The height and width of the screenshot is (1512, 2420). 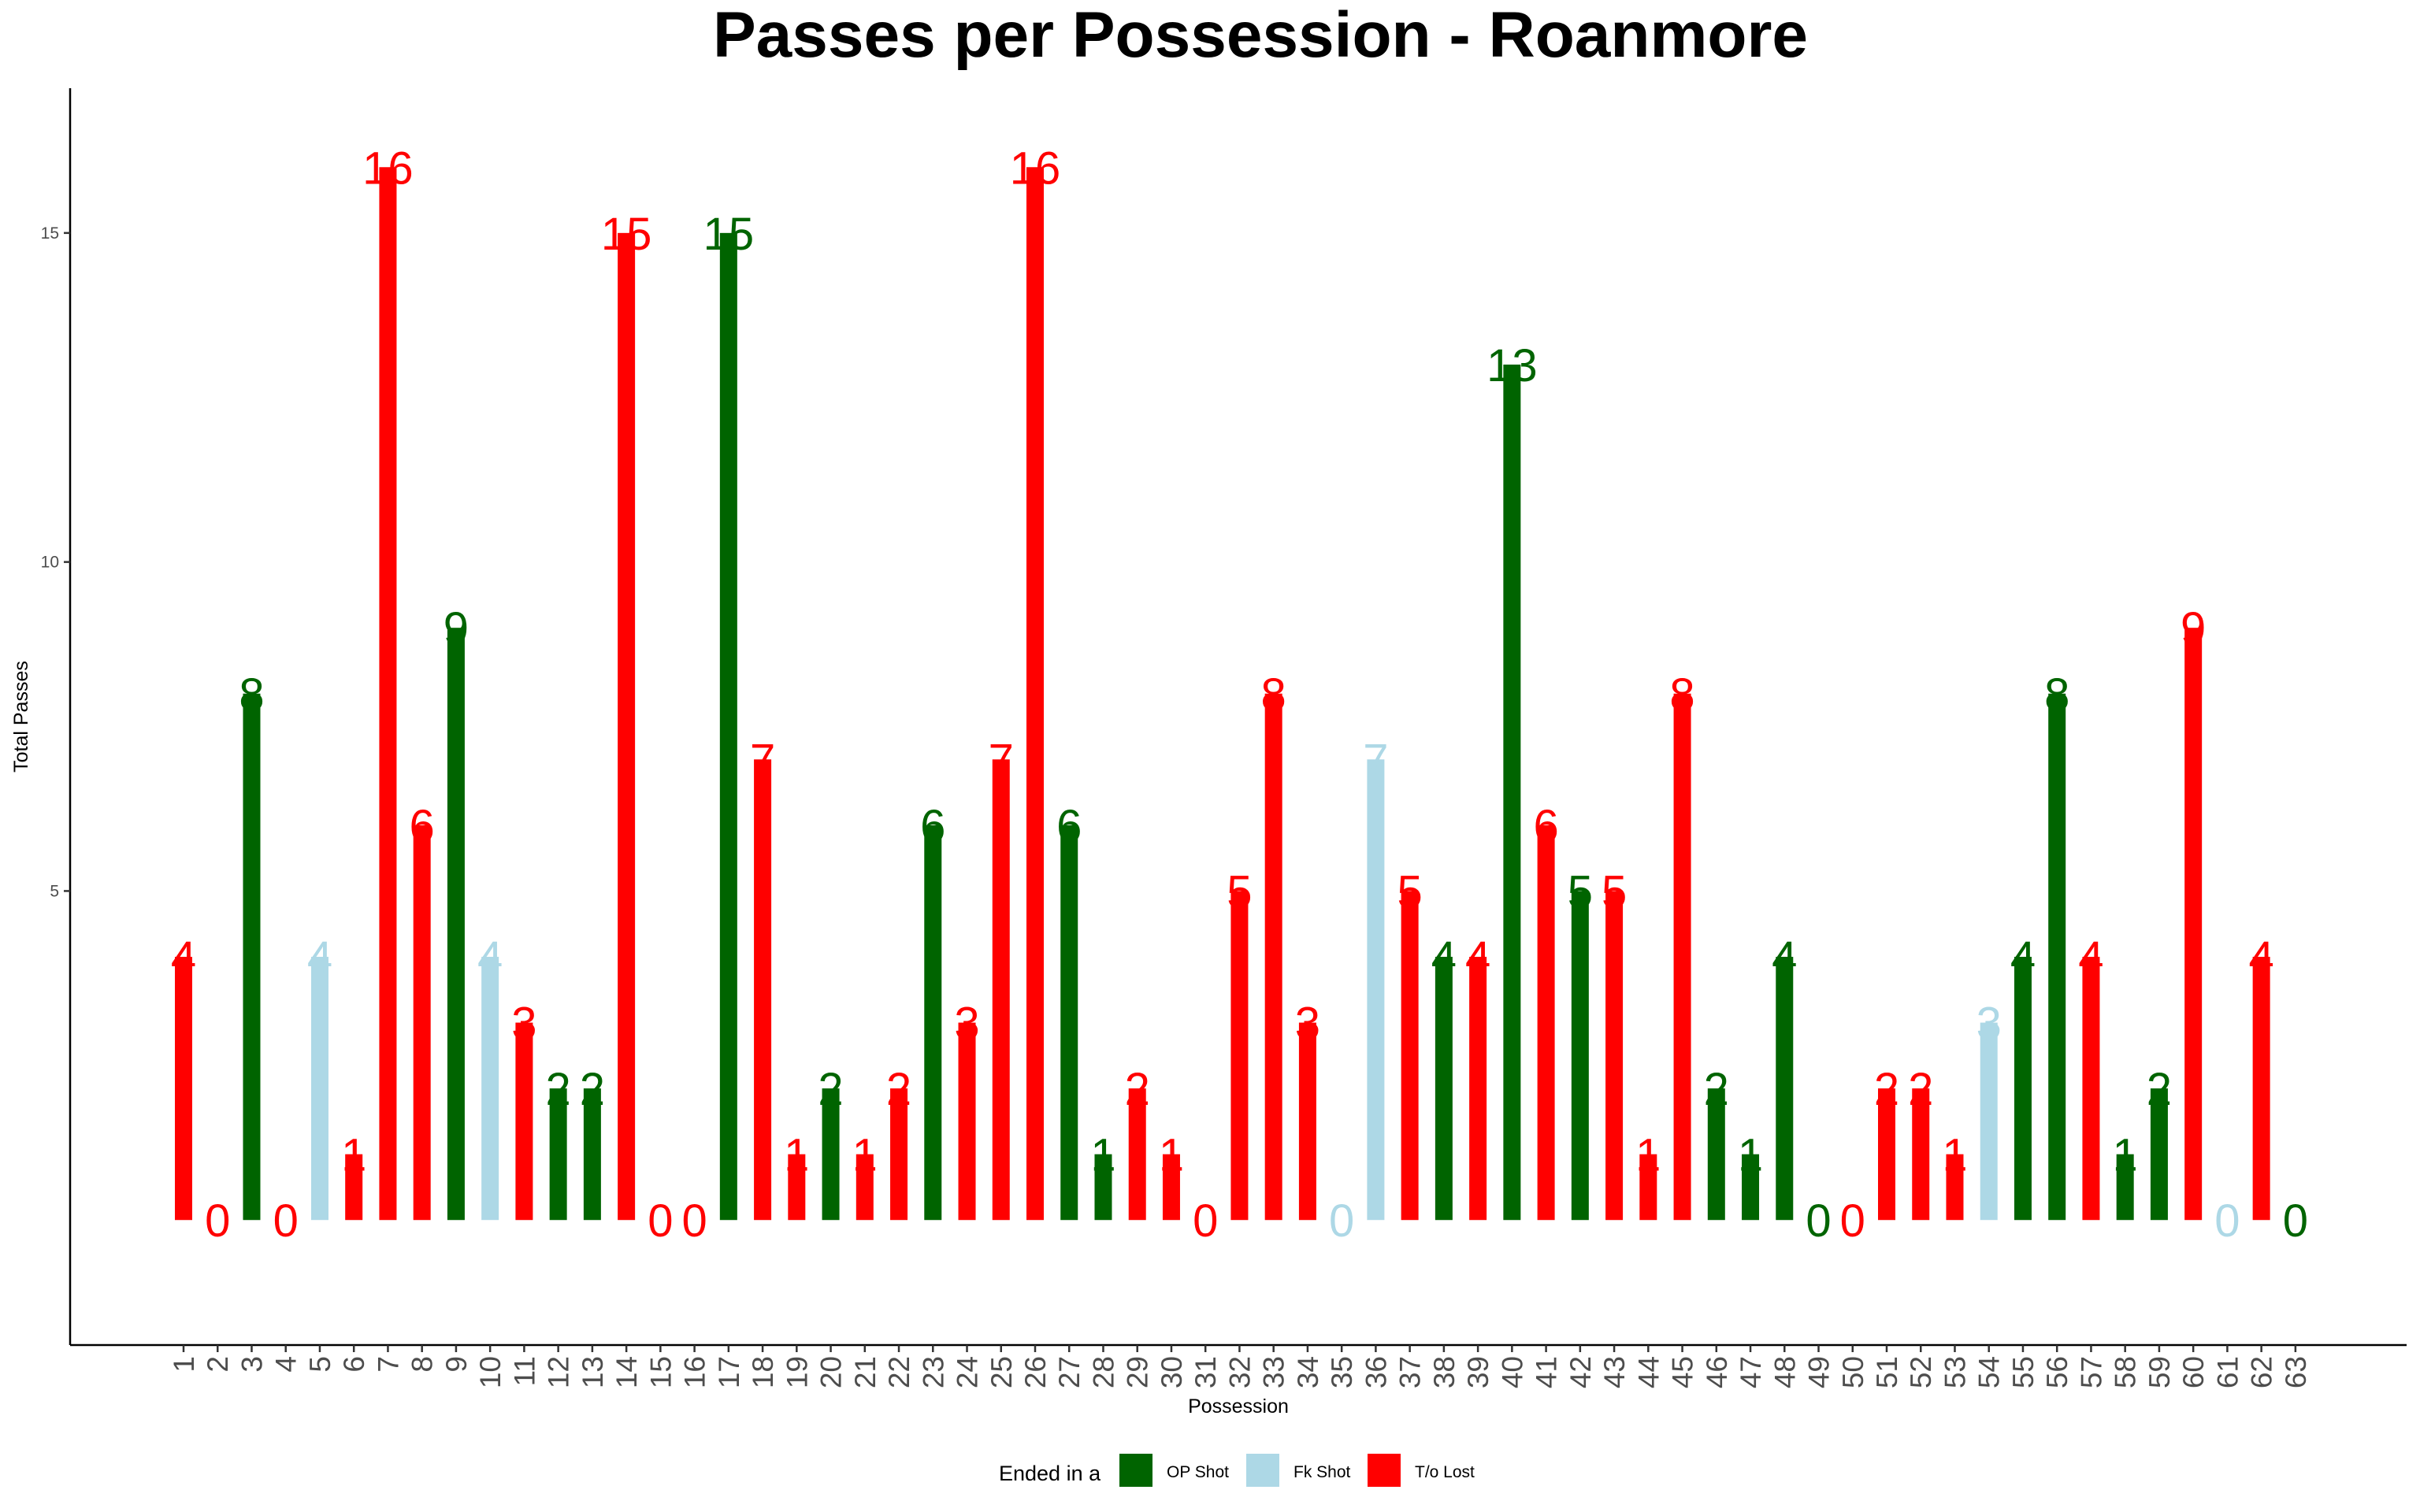 I want to click on y-tick-label: 10, so click(x=50, y=563).